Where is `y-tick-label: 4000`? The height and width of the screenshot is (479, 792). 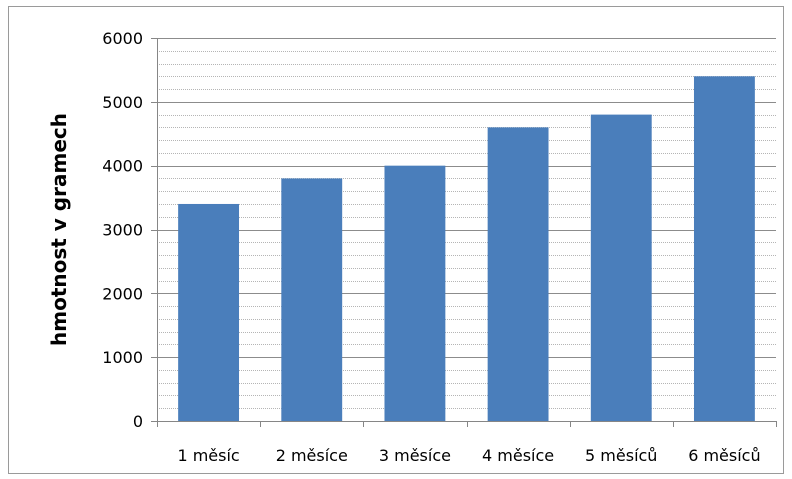 y-tick-label: 4000 is located at coordinates (122, 166).